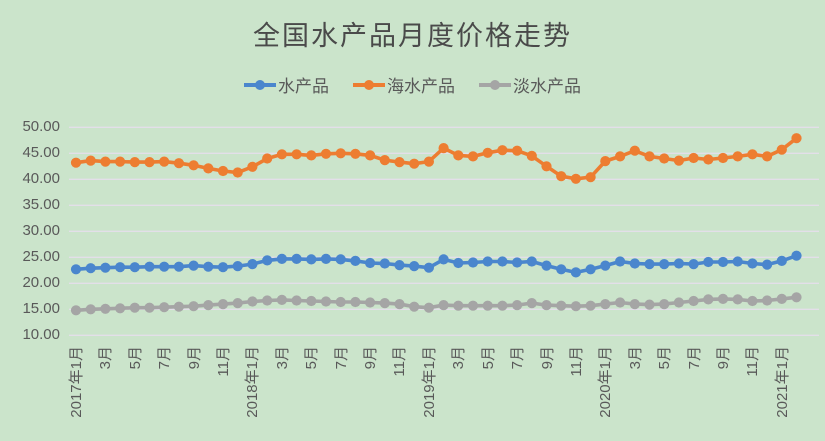 The height and width of the screenshot is (441, 825). What do you see at coordinates (41, 257) in the screenshot?
I see `y-axis-tick-label: 25.00` at bounding box center [41, 257].